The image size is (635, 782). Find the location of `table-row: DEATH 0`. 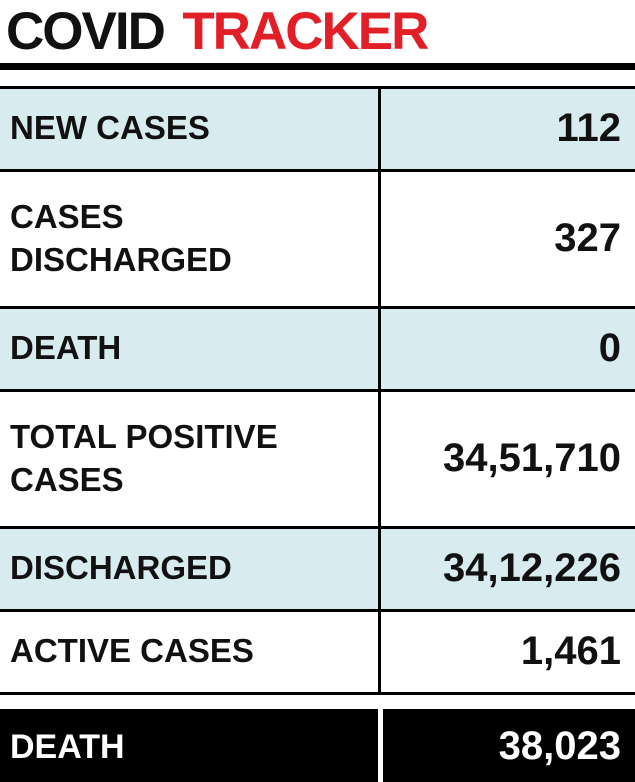

table-row: DEATH 0 is located at coordinates (317, 350).